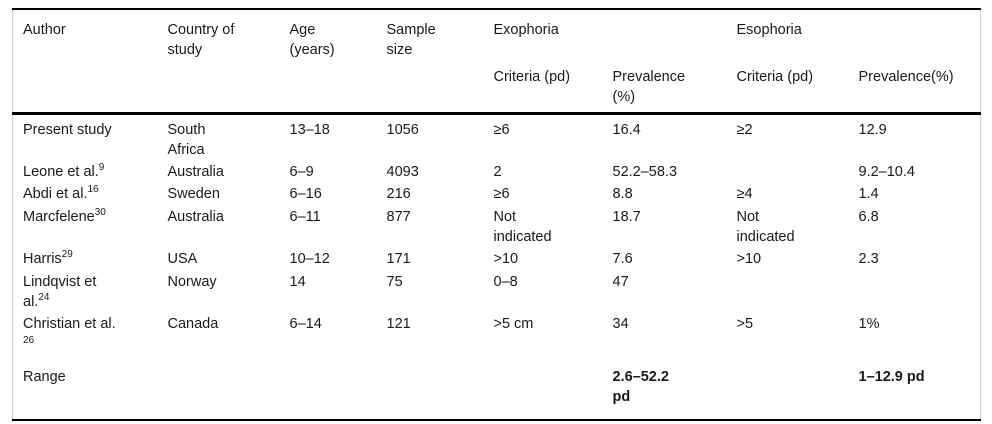  I want to click on author-name: Range, so click(44, 376).